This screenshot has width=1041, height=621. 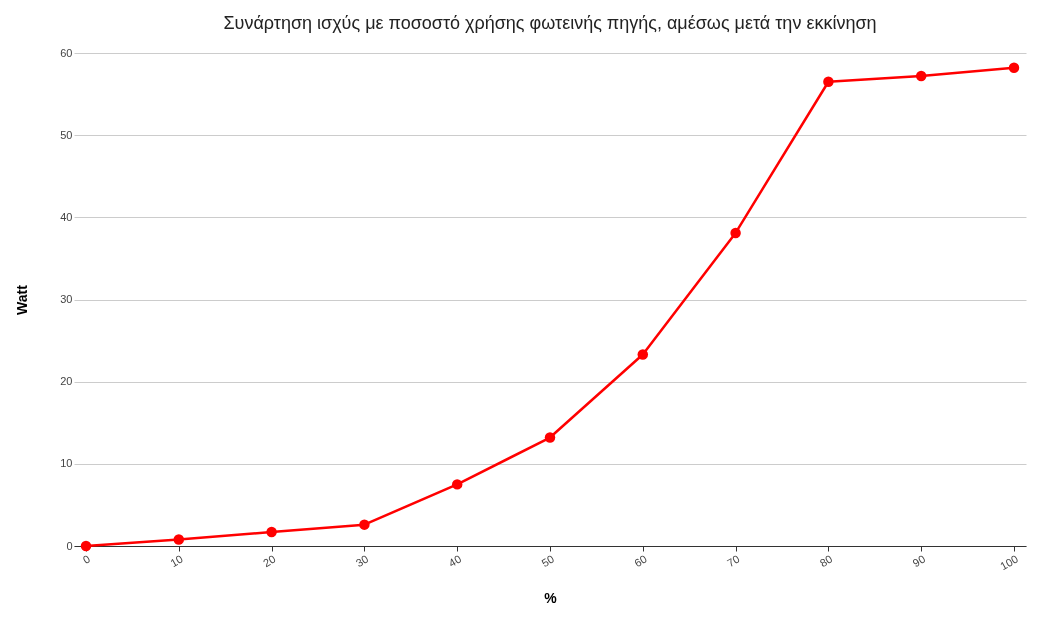 What do you see at coordinates (455, 561) in the screenshot?
I see `x-tick-label: 40` at bounding box center [455, 561].